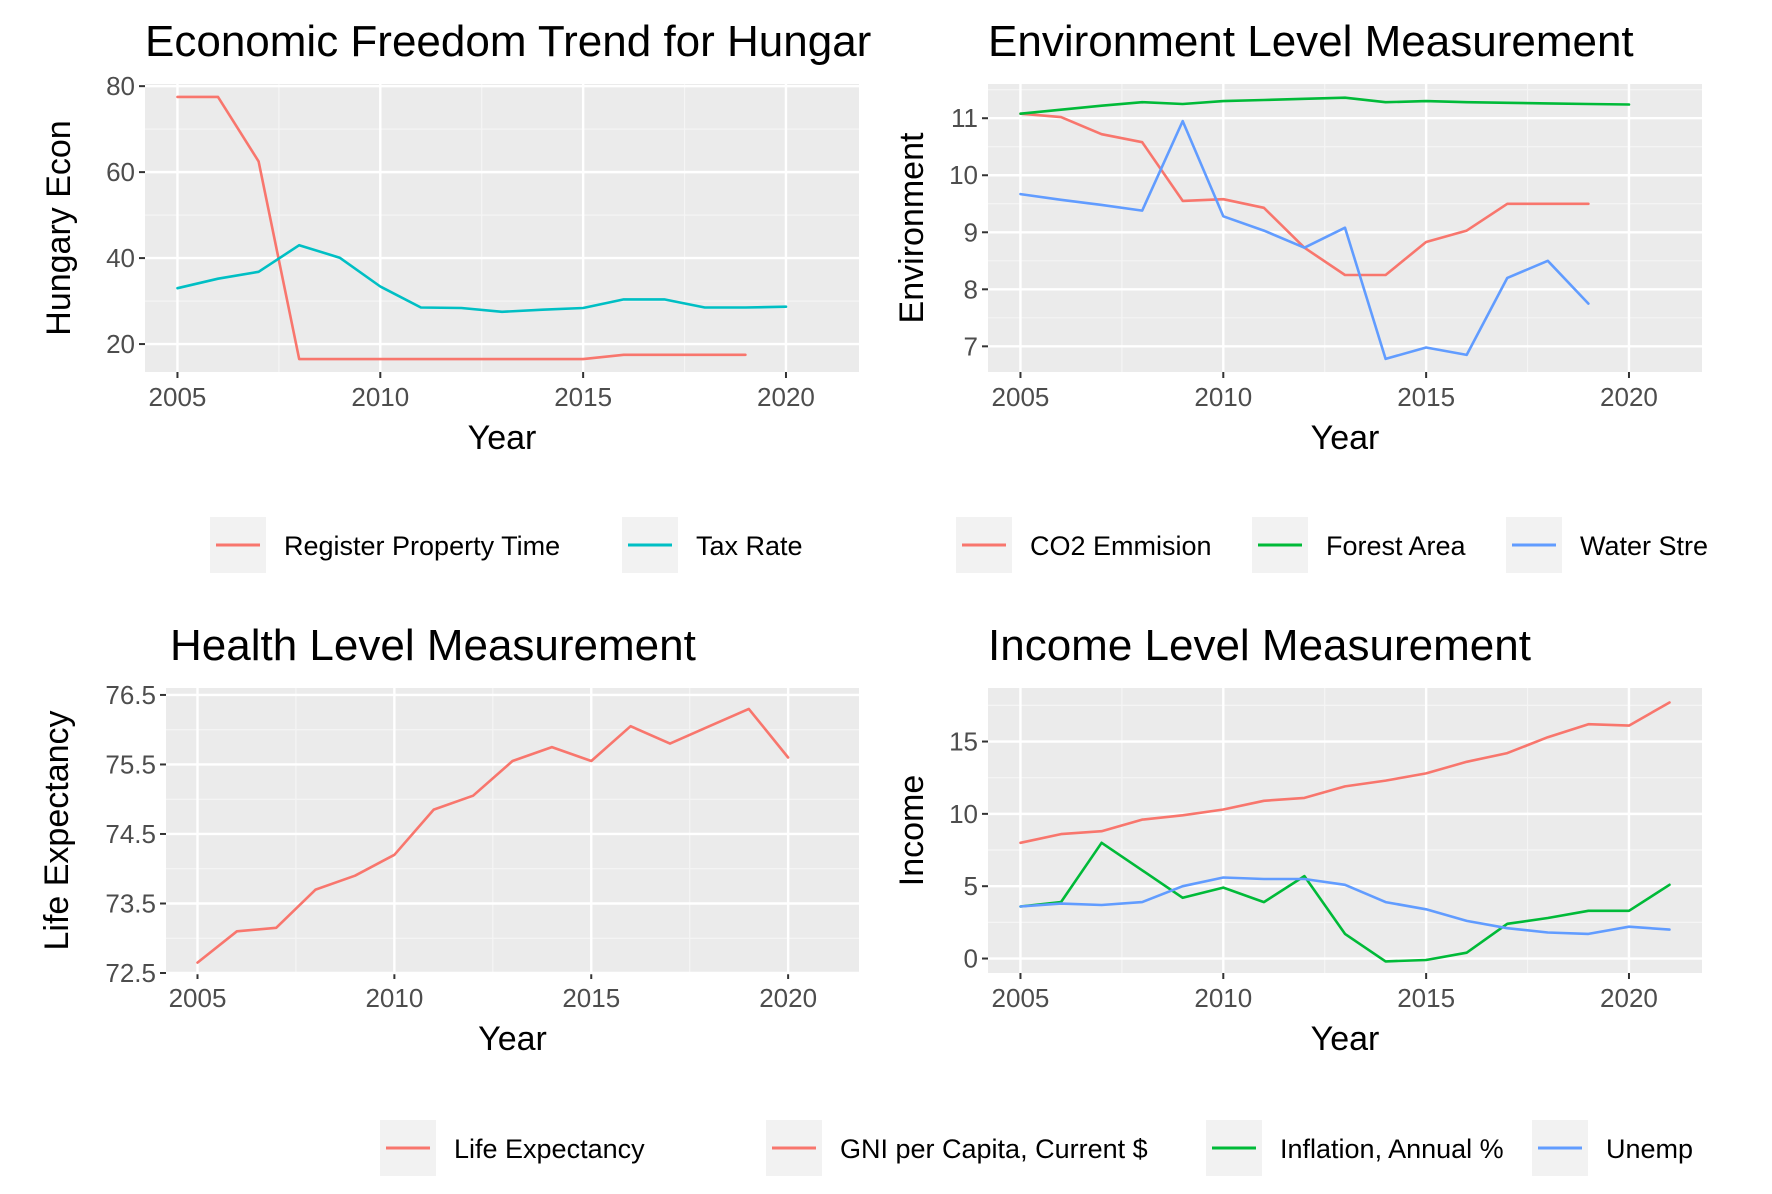 Image resolution: width=1772 pixels, height=1194 pixels. I want to click on legend-item: Water Stre, so click(1607, 545).